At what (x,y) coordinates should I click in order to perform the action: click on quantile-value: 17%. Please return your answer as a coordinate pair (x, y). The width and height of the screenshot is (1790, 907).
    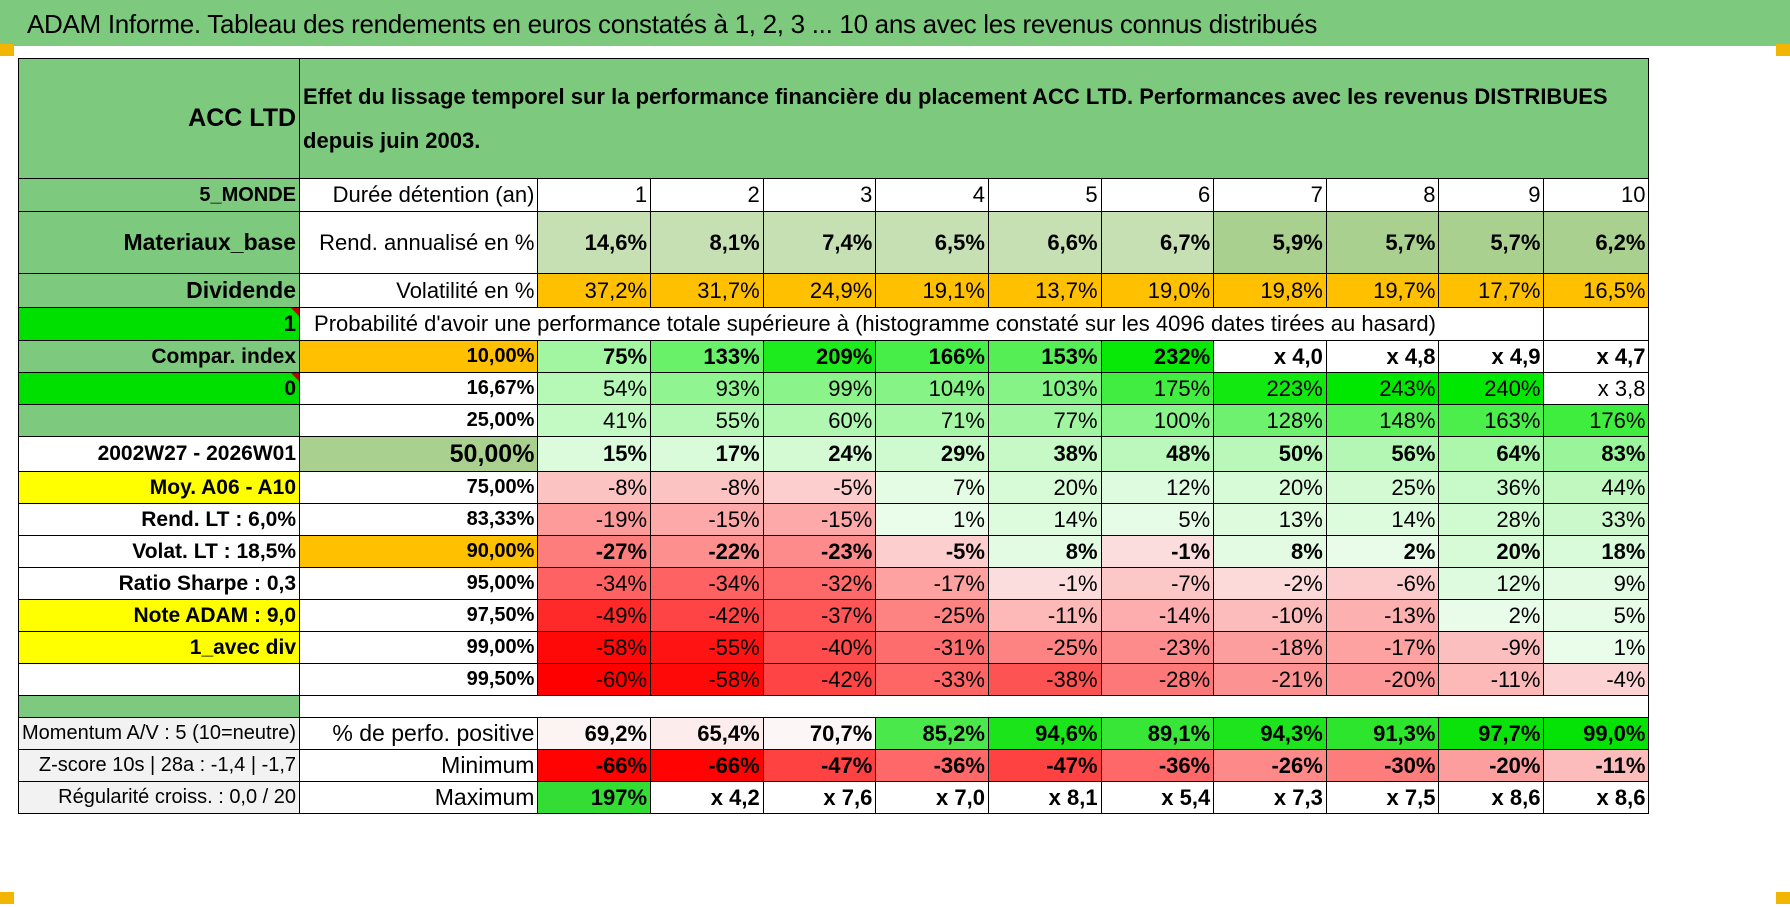
    Looking at the image, I should click on (707, 454).